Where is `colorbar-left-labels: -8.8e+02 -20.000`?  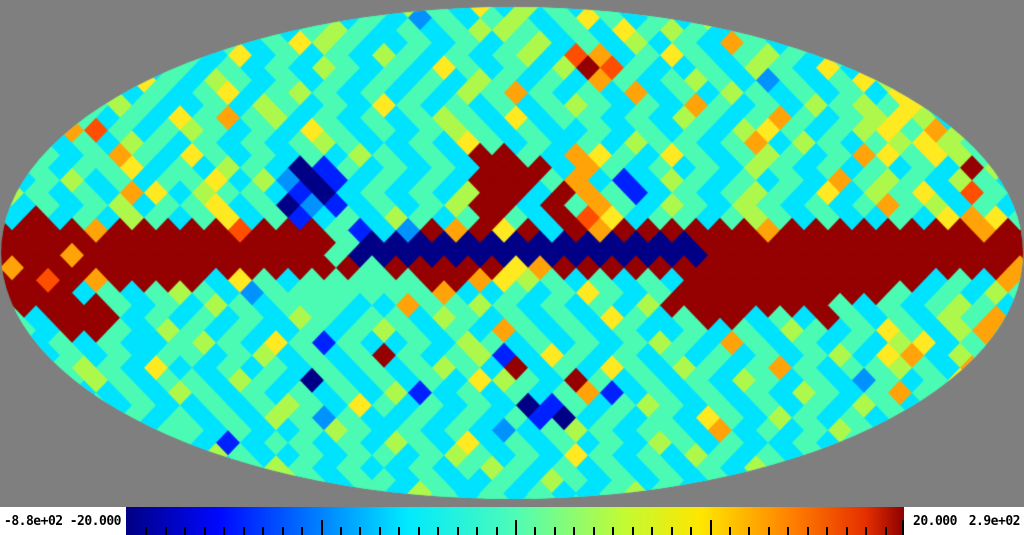
colorbar-left-labels: -8.8e+02 -20.000 is located at coordinates (63, 521).